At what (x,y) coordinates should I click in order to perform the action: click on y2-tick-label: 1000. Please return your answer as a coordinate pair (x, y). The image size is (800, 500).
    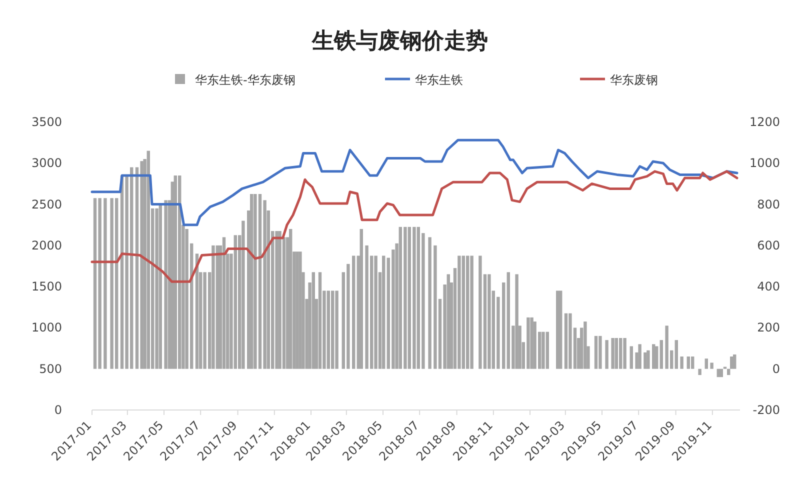
    Looking at the image, I should click on (764, 163).